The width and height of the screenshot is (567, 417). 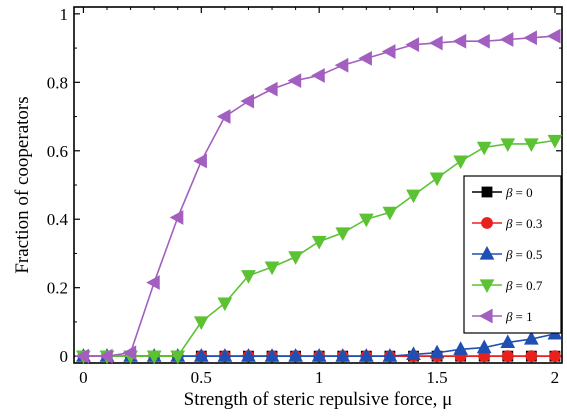 What do you see at coordinates (57, 82) in the screenshot?
I see `y-tick-label: 0.8` at bounding box center [57, 82].